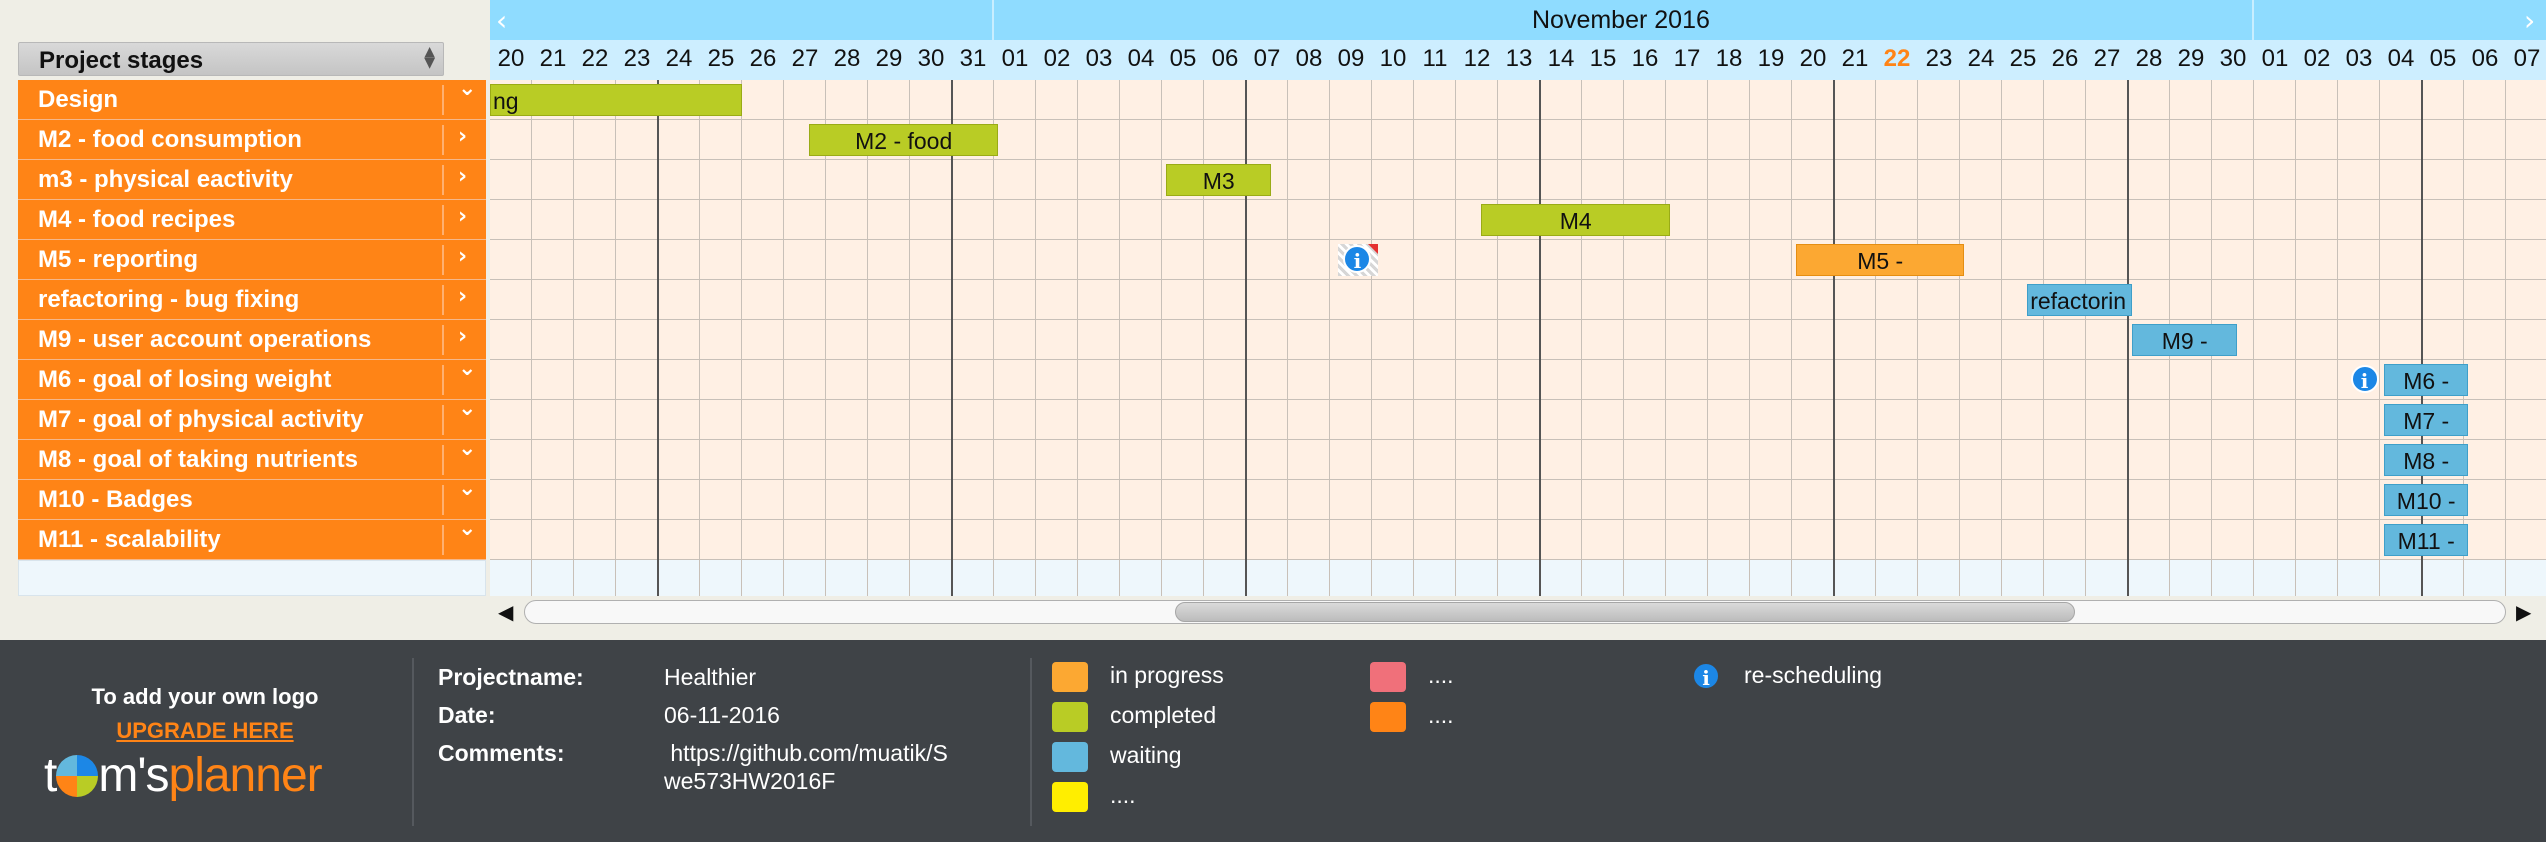 The height and width of the screenshot is (842, 2546). Describe the element at coordinates (2426, 420) in the screenshot. I see `task-bar: M7 -` at that location.